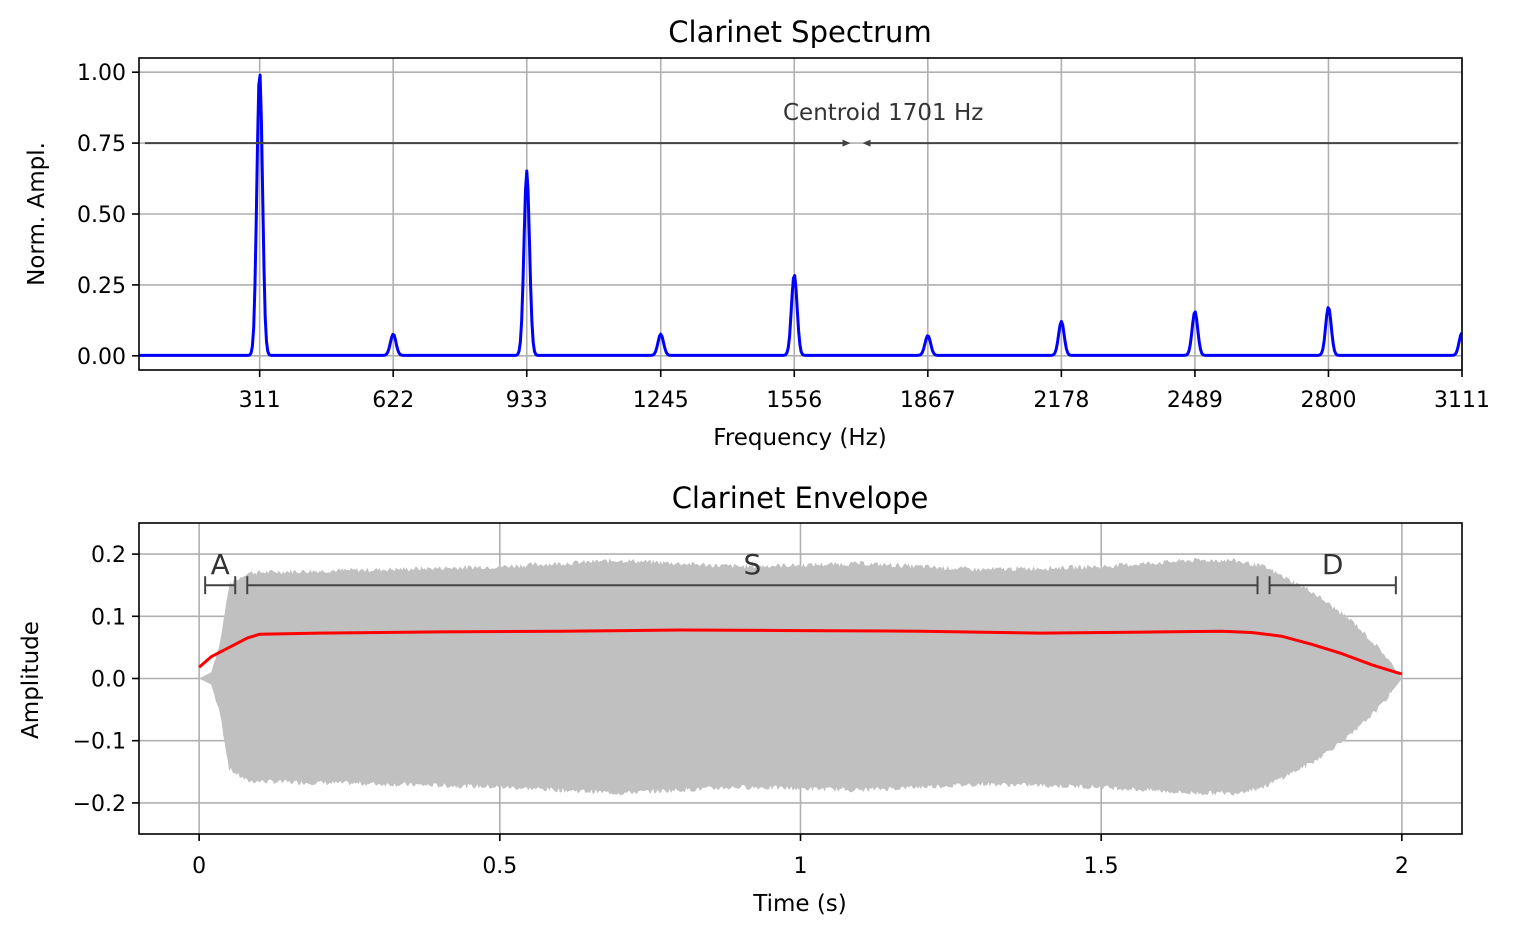  I want to click on spectrum-title: Clarinet Spectrum, so click(799, 32).